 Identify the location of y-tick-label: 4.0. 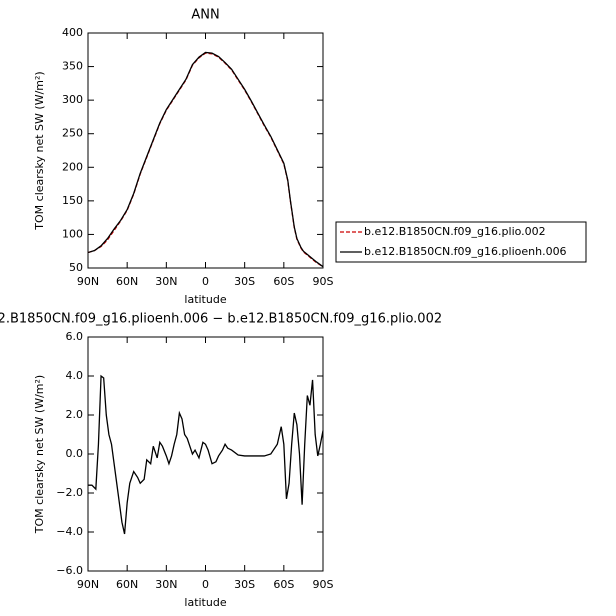
(75, 375).